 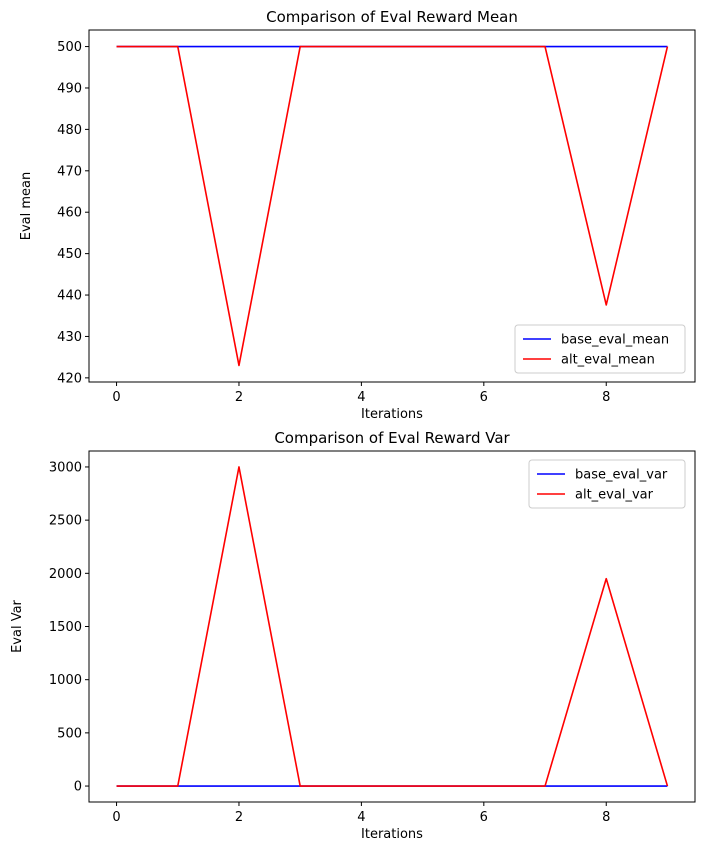 I want to click on chart-title: Comparison of Eval Reward Var, so click(x=392, y=438).